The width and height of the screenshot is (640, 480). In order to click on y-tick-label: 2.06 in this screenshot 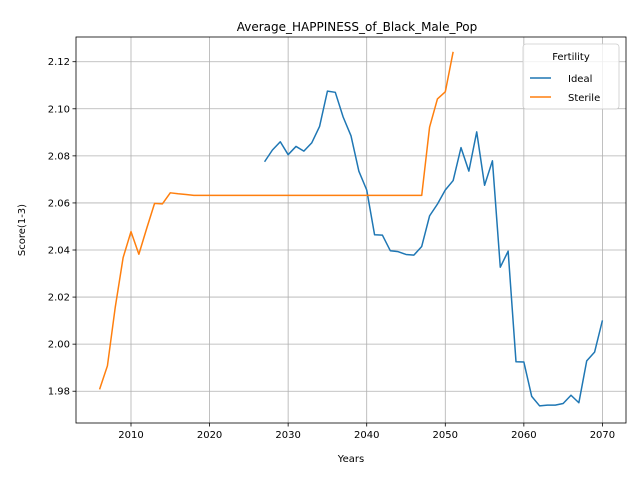, I will do `click(59, 203)`.